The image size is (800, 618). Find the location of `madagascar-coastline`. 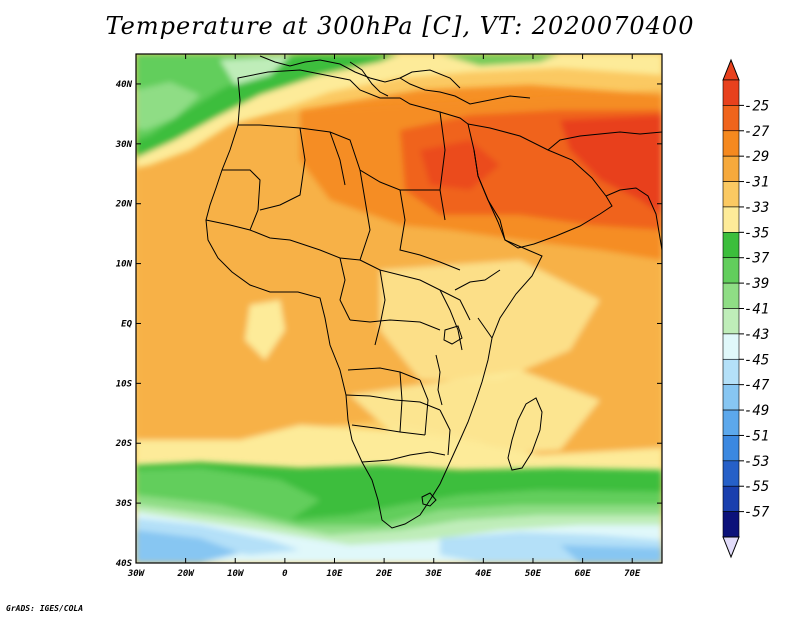

madagascar-coastline is located at coordinates (525, 434).